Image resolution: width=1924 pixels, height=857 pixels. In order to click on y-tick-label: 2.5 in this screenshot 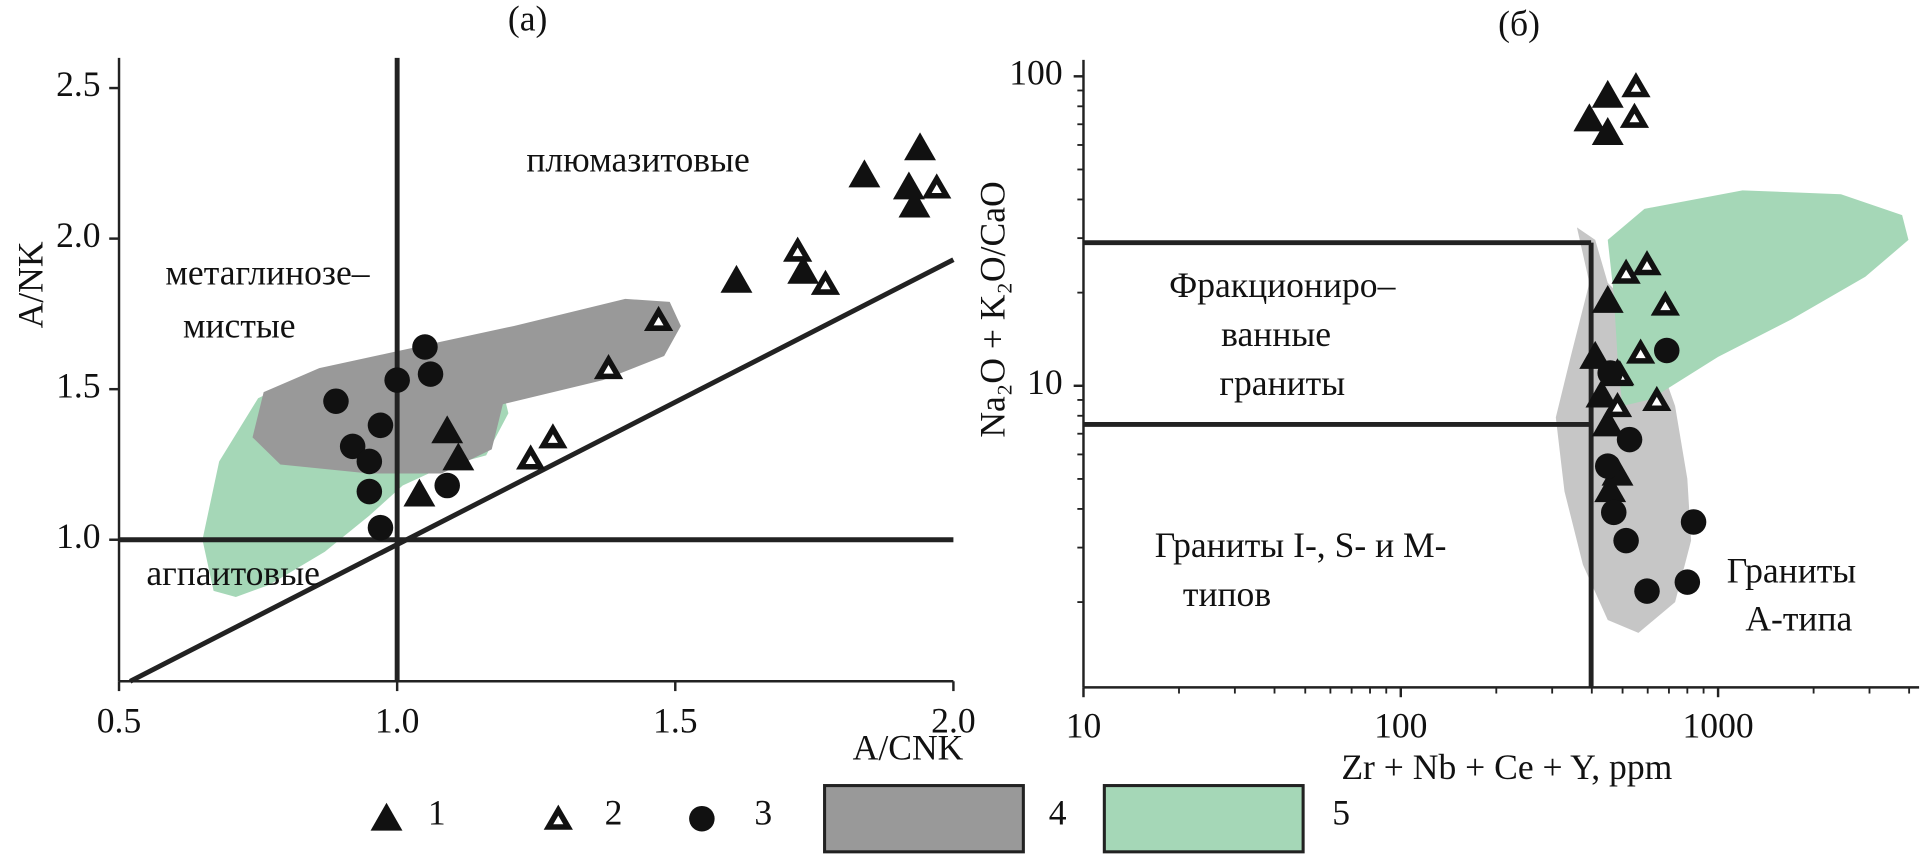, I will do `click(78, 84)`.